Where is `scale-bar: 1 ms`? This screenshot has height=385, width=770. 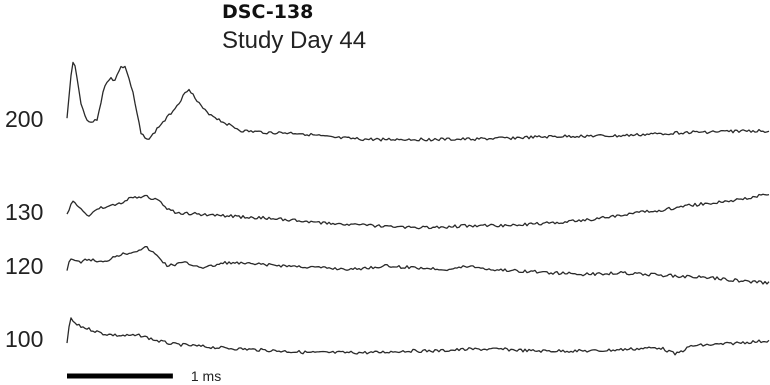 scale-bar: 1 ms is located at coordinates (144, 376).